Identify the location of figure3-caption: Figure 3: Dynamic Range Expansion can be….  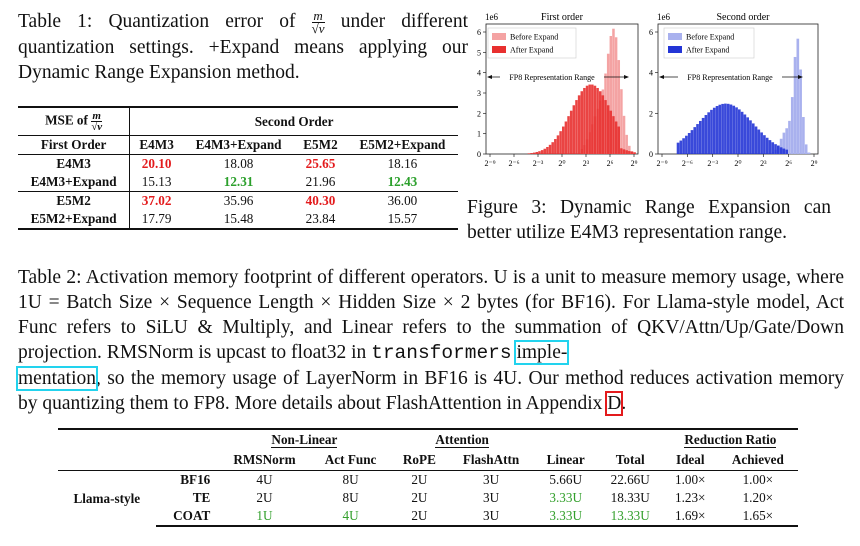
(649, 220).